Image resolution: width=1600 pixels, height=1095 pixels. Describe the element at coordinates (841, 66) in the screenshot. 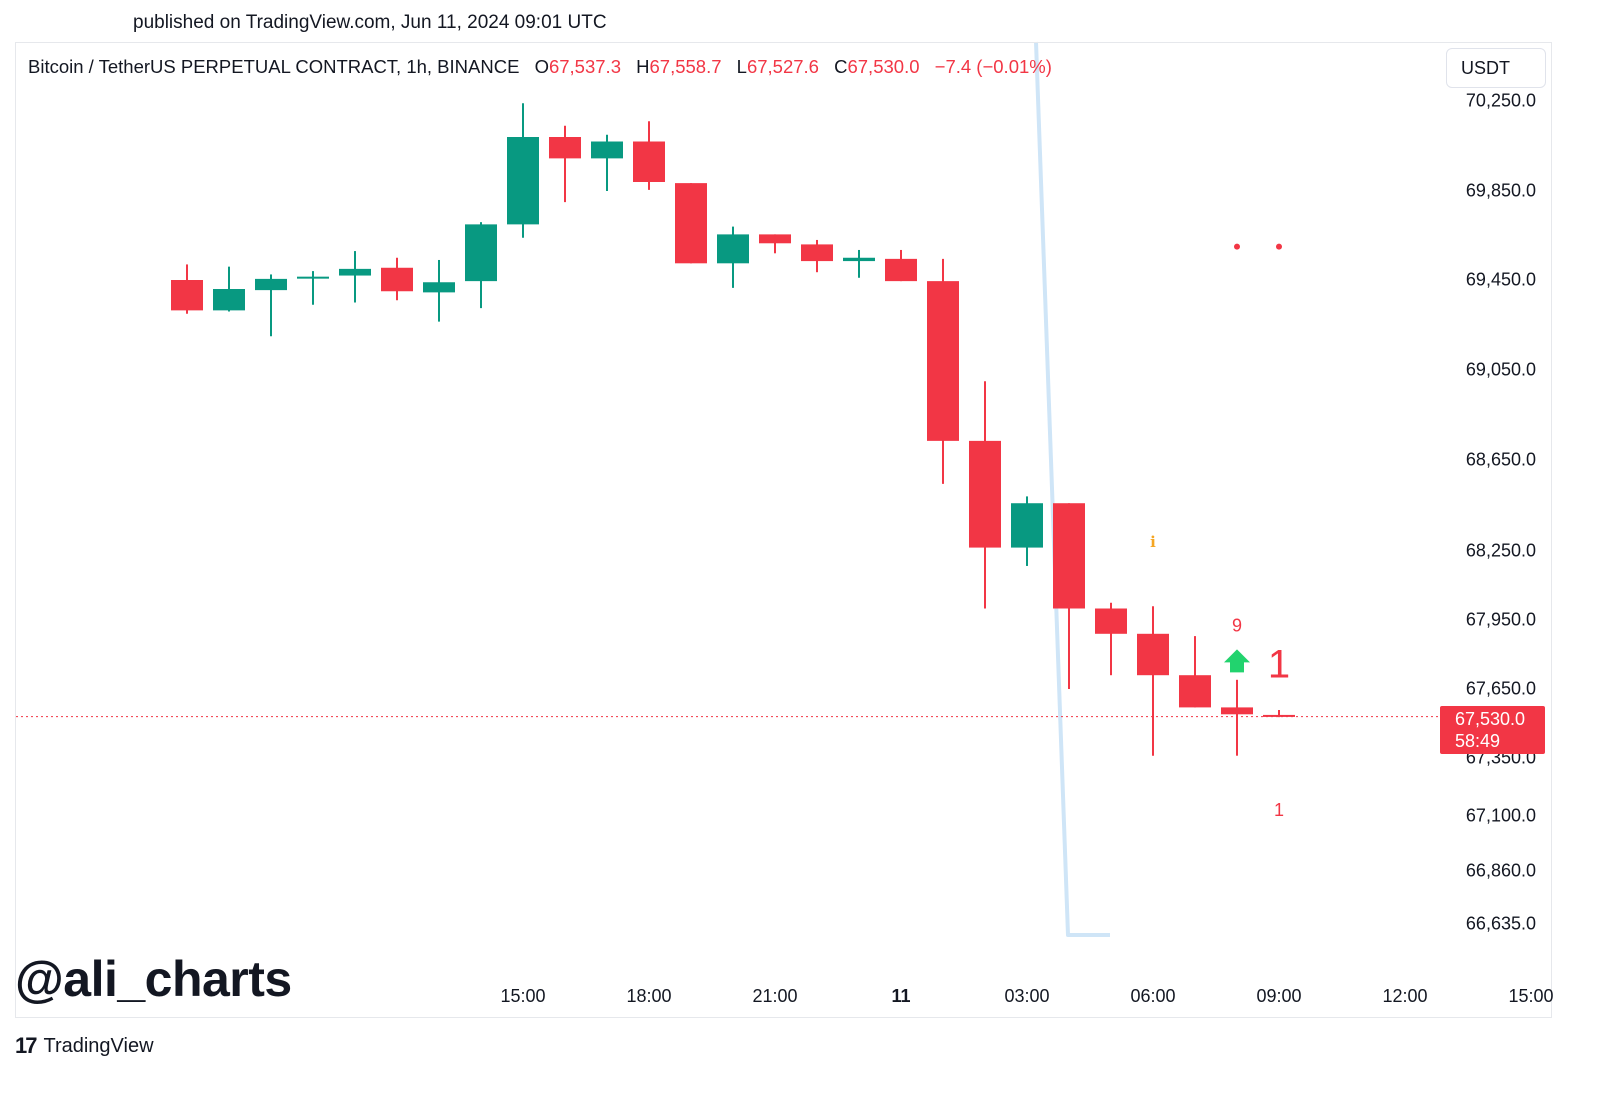

I see `close-label: C` at that location.